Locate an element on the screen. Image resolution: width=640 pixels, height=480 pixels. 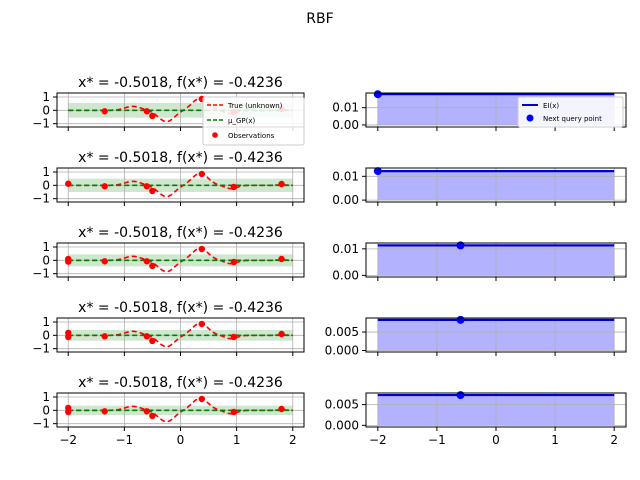
left-legend: True (unknown) μ_GP(x) Observations is located at coordinates (253, 121).